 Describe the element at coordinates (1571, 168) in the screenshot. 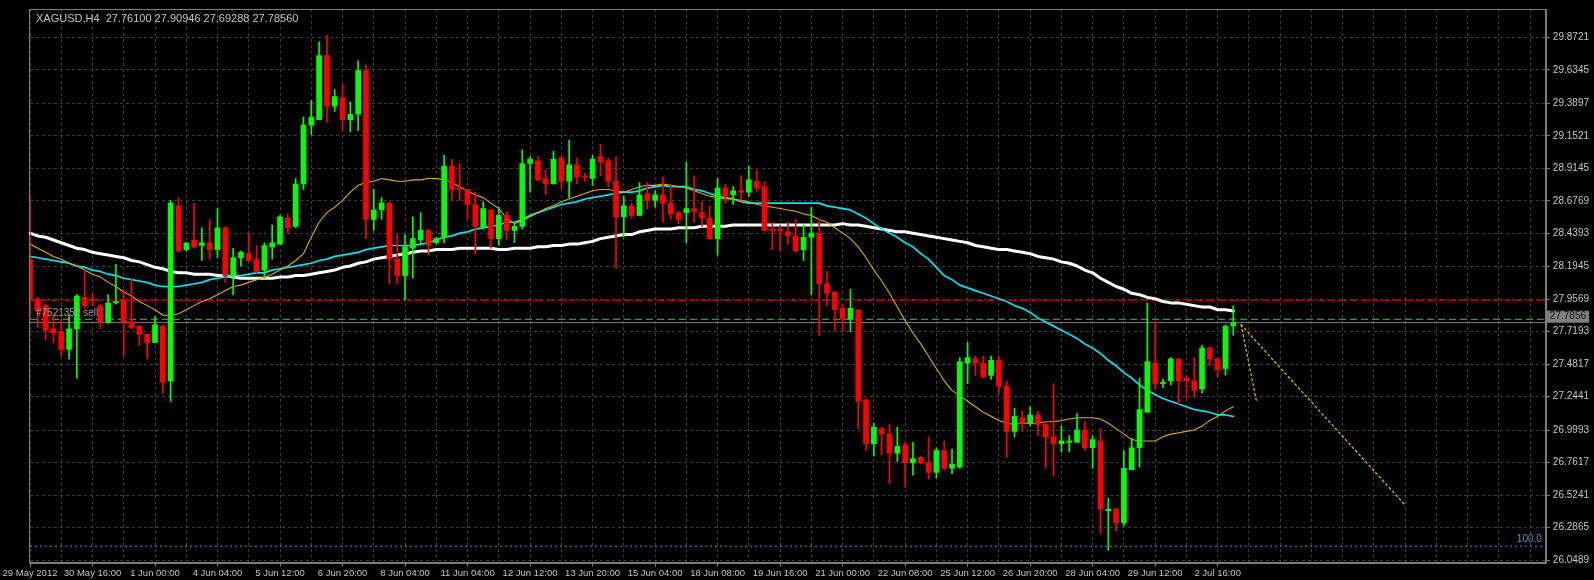

I see `y-tick-label: 28.9145` at that location.